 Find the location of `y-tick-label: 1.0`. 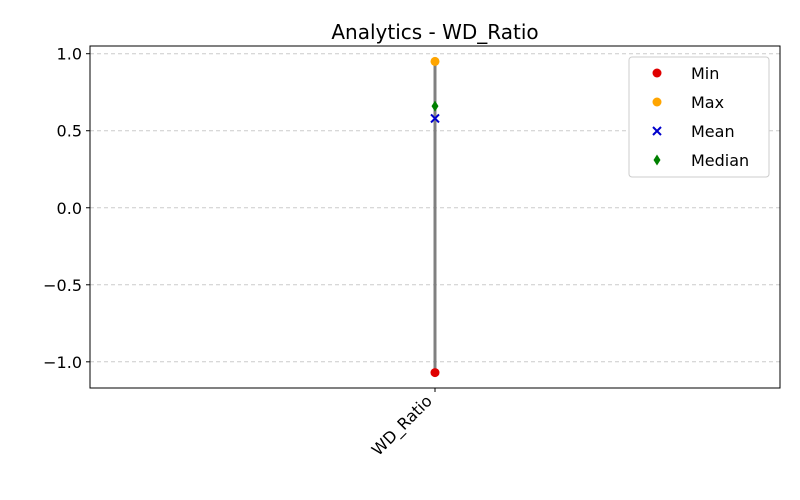

y-tick-label: 1.0 is located at coordinates (69, 54).